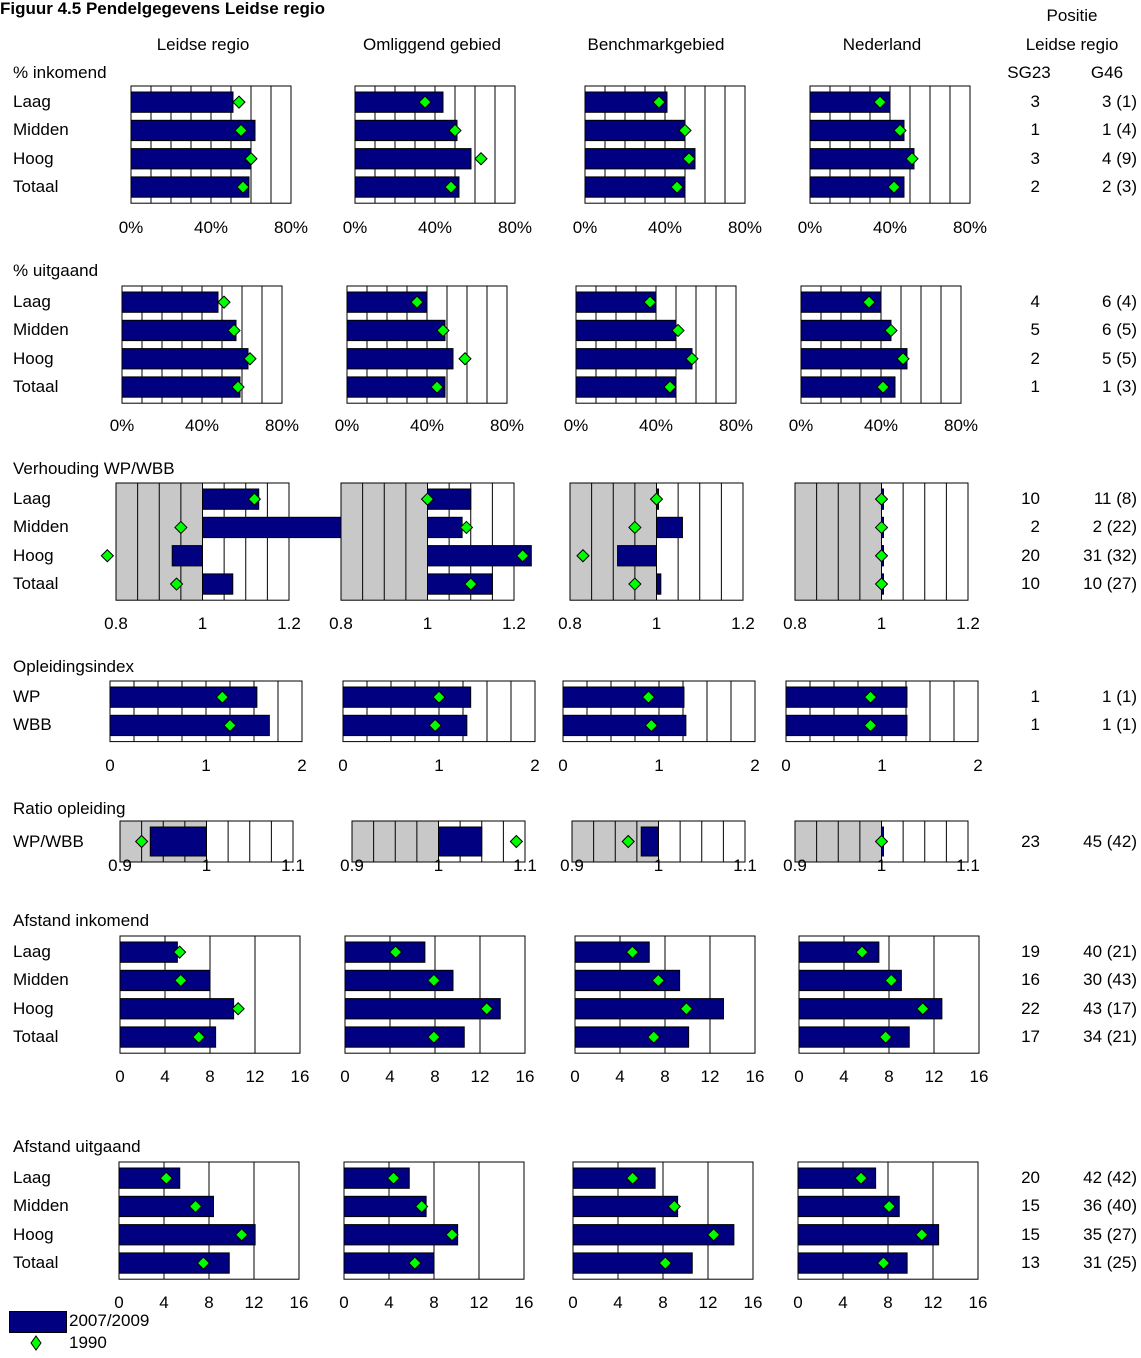  I want to click on rank-sg23: 1, so click(1035, 130).